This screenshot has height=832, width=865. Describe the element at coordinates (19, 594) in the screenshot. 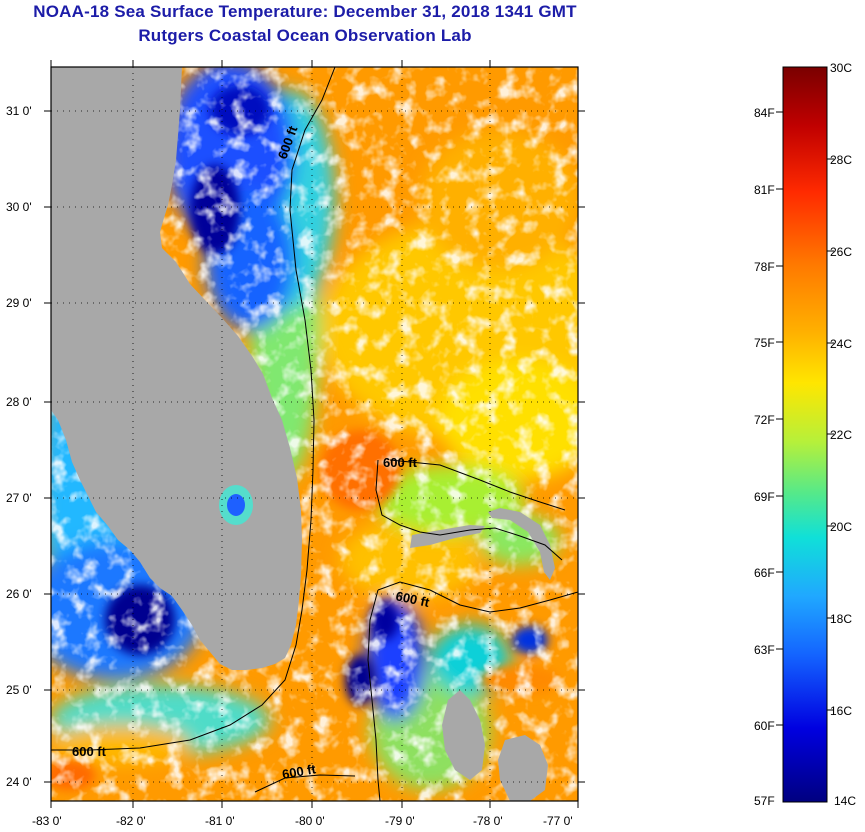

I see `lat-label: 26 0'` at that location.